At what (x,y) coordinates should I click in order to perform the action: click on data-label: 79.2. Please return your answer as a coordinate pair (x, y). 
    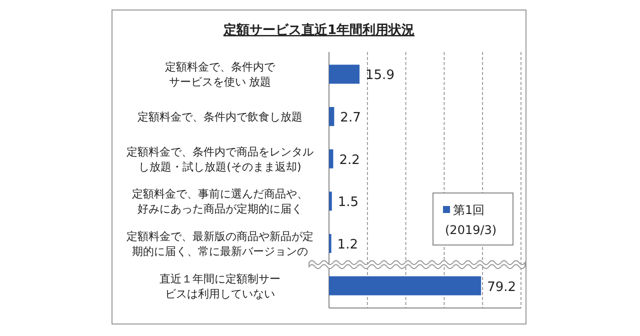
    Looking at the image, I should click on (501, 287).